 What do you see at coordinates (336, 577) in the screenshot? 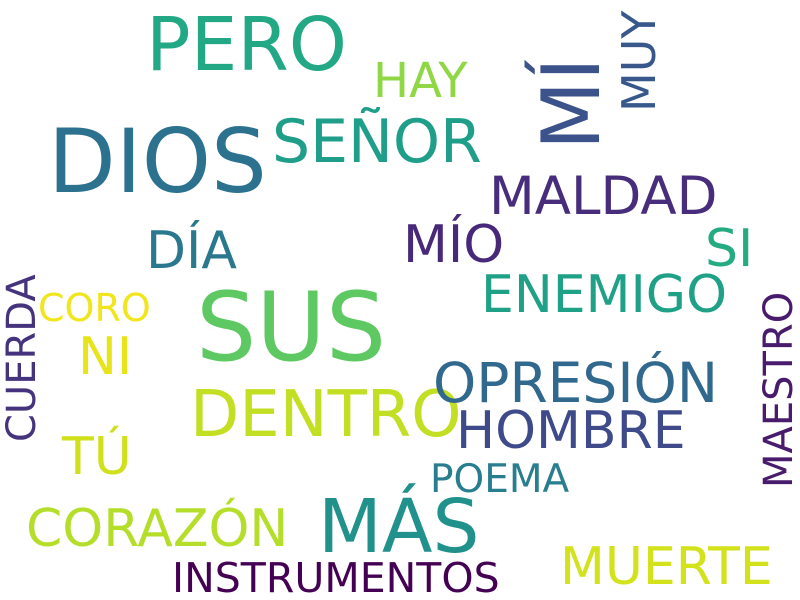
I see `word-instrumentos: INSTRUMENTOS` at bounding box center [336, 577].